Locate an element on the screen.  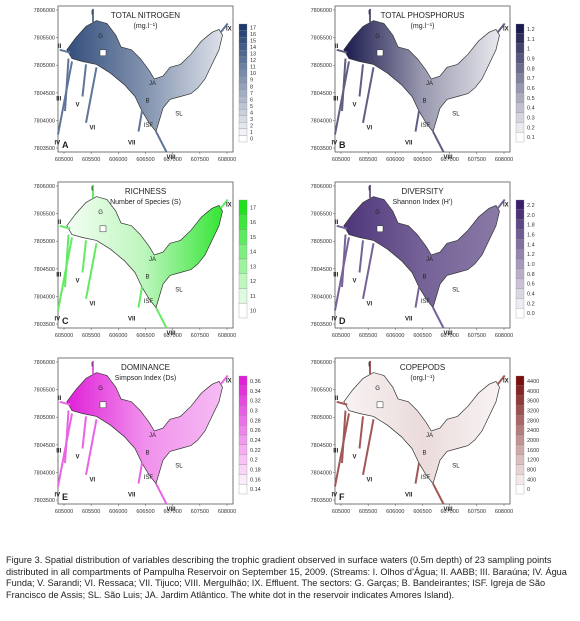
scale-label: 0.7 is located at coordinates (531, 79).